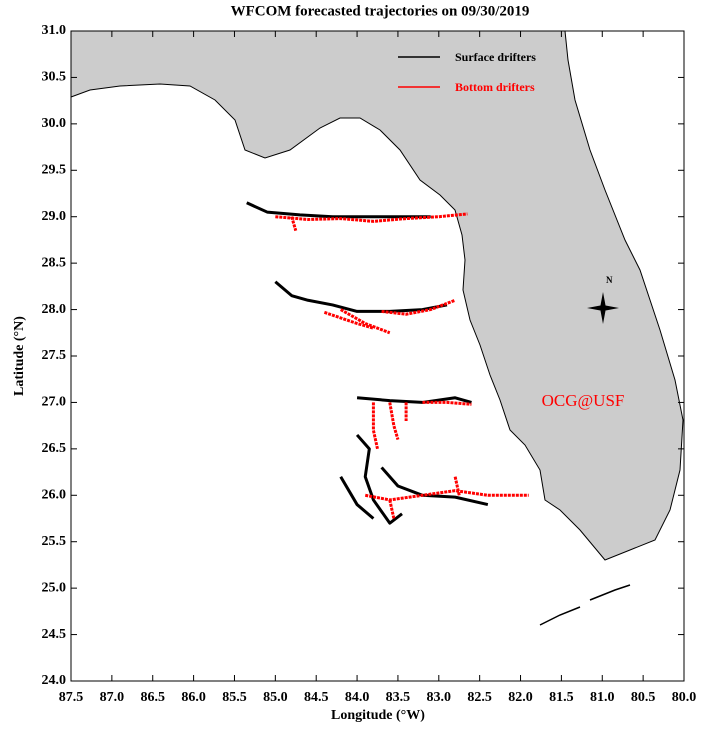 This screenshot has height=756, width=713. What do you see at coordinates (54, 309) in the screenshot?
I see `y-tick-label: 28.0` at bounding box center [54, 309].